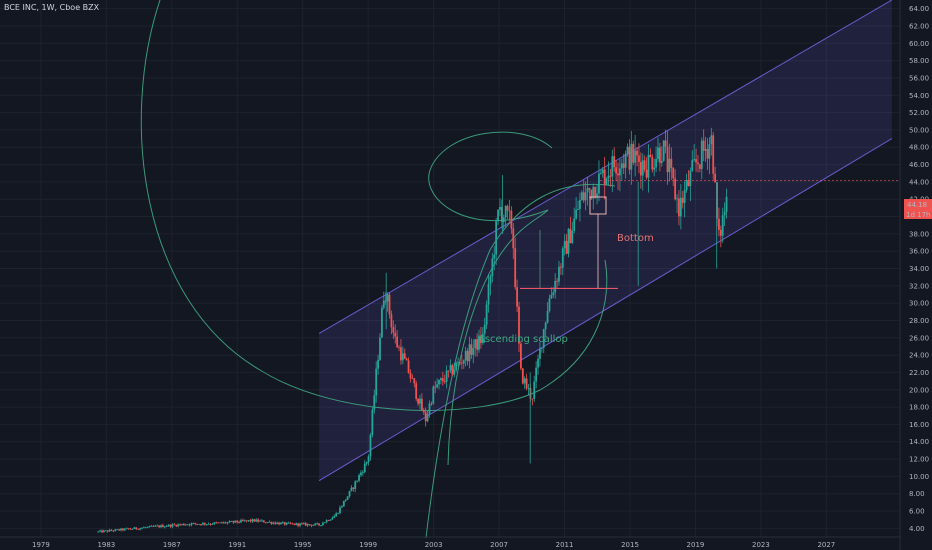  What do you see at coordinates (520, 361) in the screenshot?
I see `scallop-arc` at bounding box center [520, 361].